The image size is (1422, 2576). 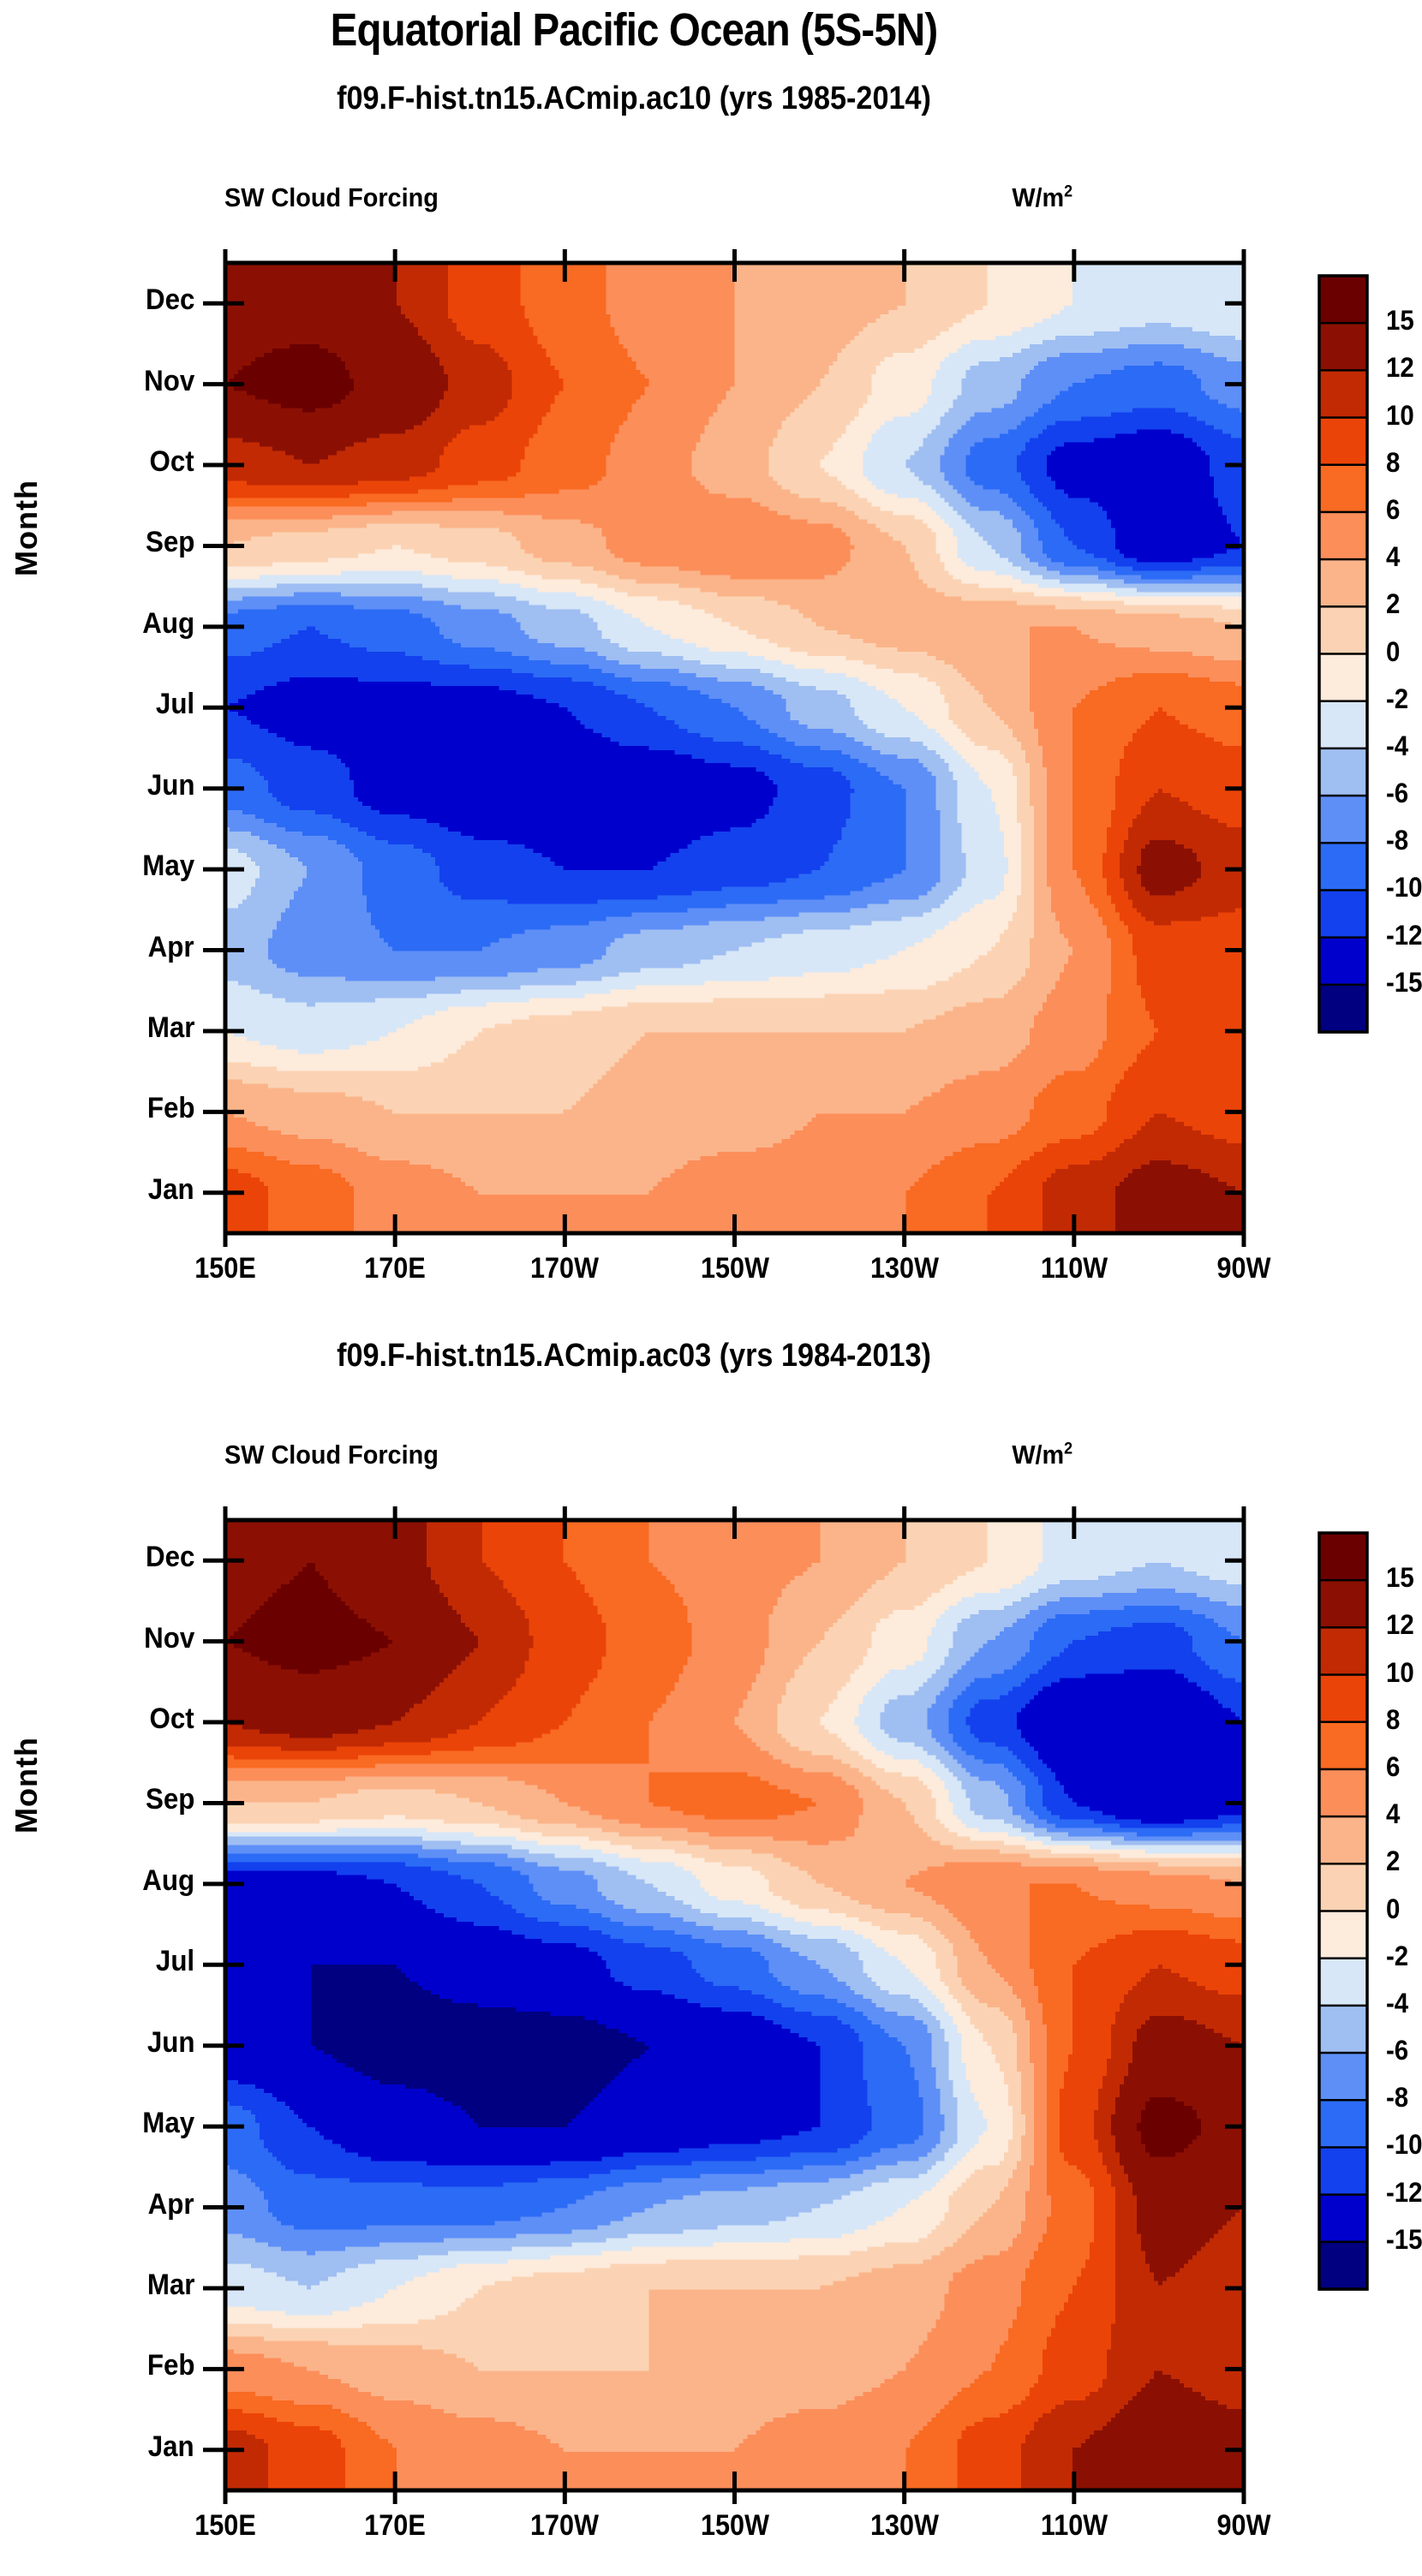 I want to click on page-title: Equatorial Pacific Ocean (5S-5N), so click(x=635, y=30).